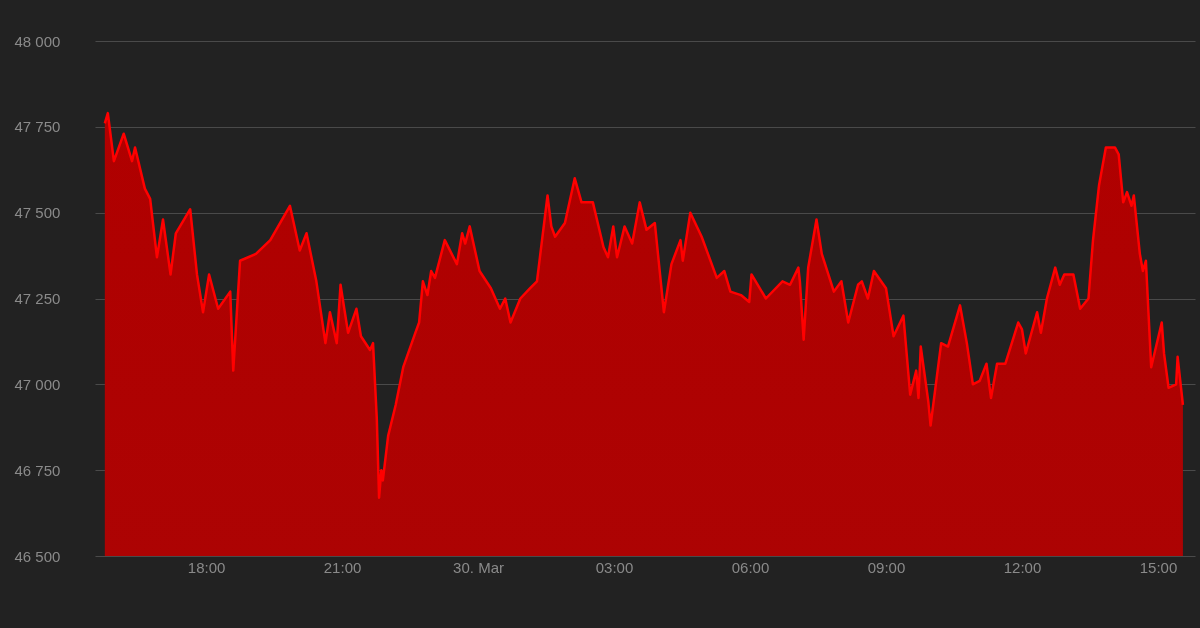 This screenshot has height=628, width=1200. I want to click on y-tick-label: 47 750, so click(37, 127).